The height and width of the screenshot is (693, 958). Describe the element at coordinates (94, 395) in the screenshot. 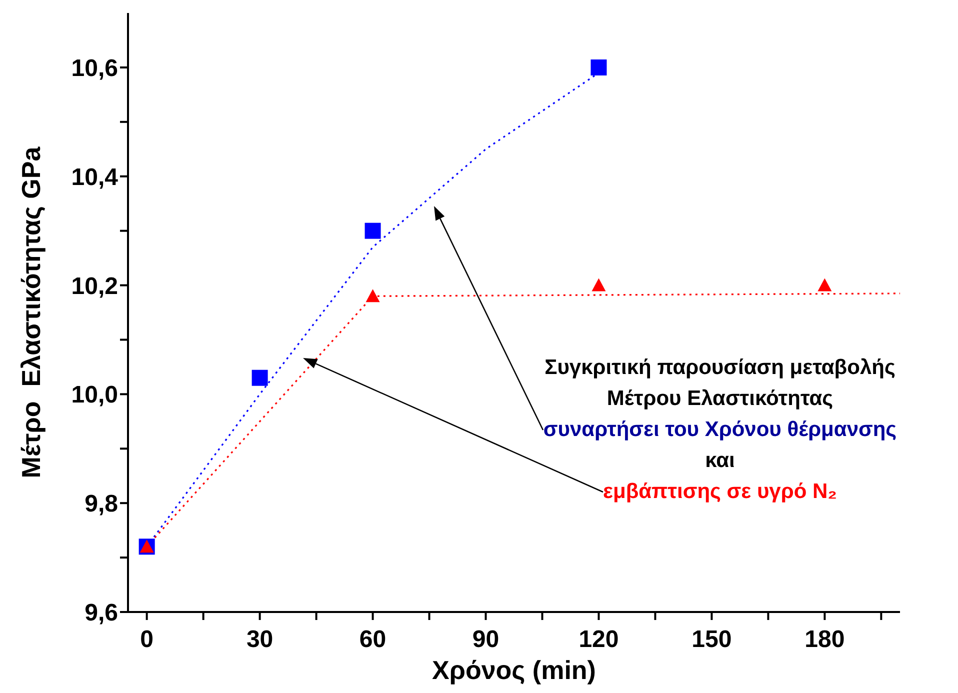

I see `y-tick-label: 10,0` at that location.